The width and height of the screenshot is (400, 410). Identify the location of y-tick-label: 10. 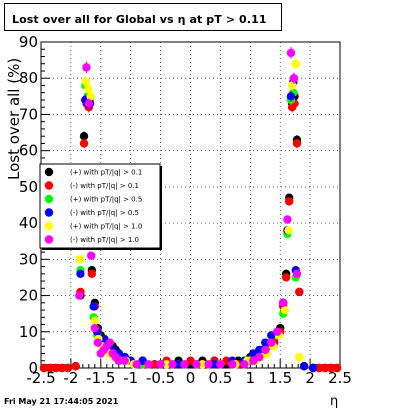
(28, 332).